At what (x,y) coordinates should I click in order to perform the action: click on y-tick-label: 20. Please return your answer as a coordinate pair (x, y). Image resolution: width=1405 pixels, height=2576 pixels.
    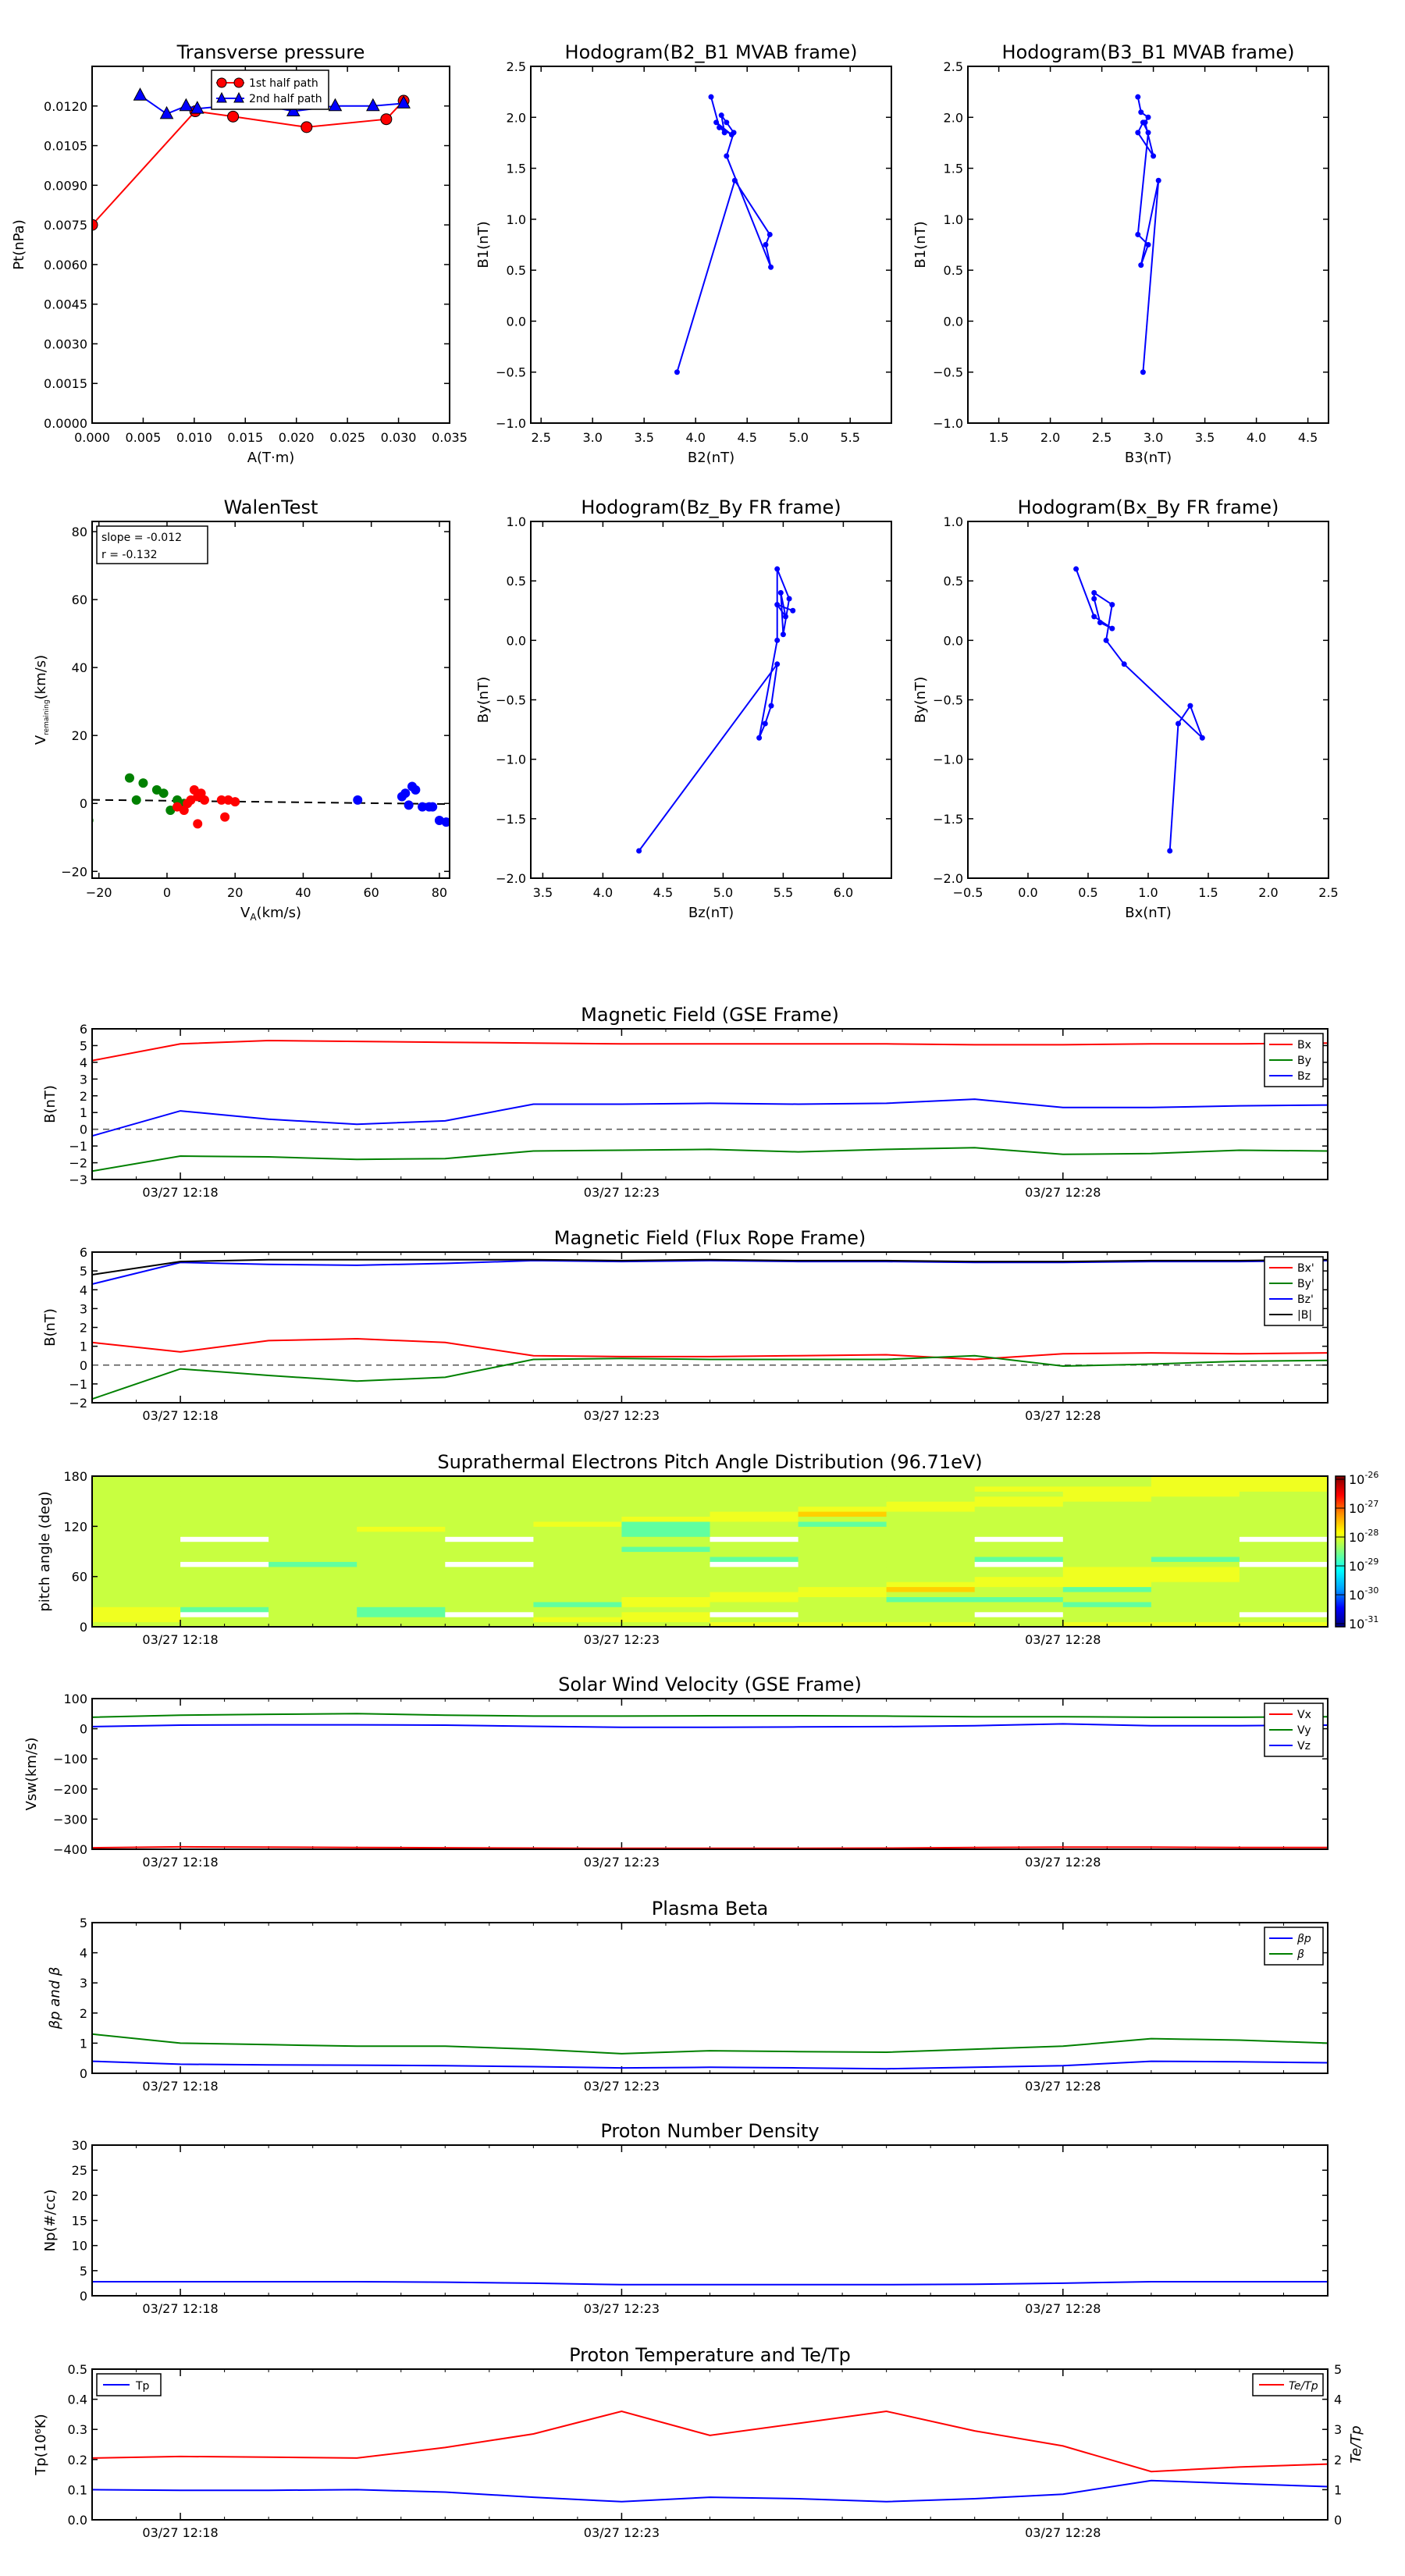
    Looking at the image, I should click on (80, 2195).